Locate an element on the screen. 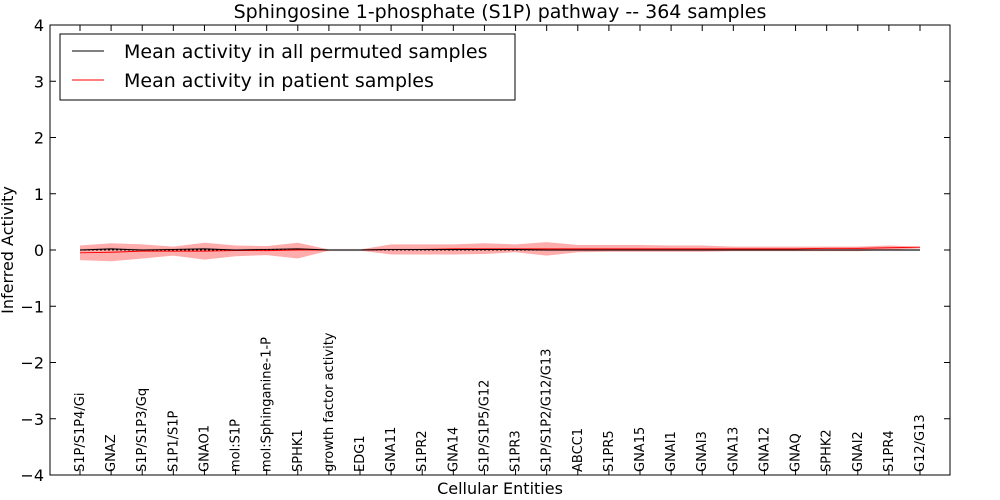  y-tick-label: −1 is located at coordinates (32, 306).